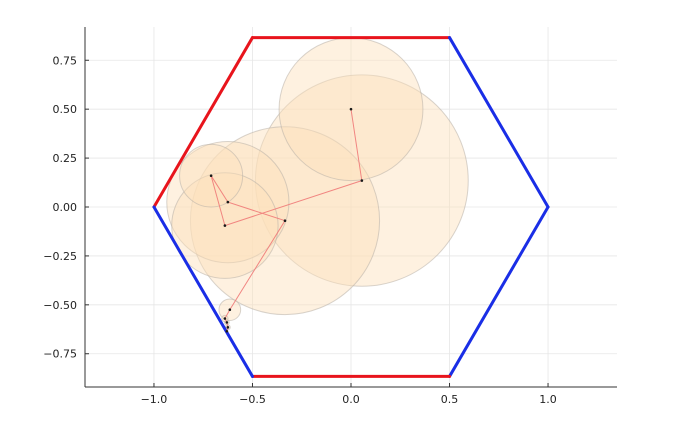  What do you see at coordinates (60, 256) in the screenshot?
I see `y-tick-label-4: −0.25` at bounding box center [60, 256].